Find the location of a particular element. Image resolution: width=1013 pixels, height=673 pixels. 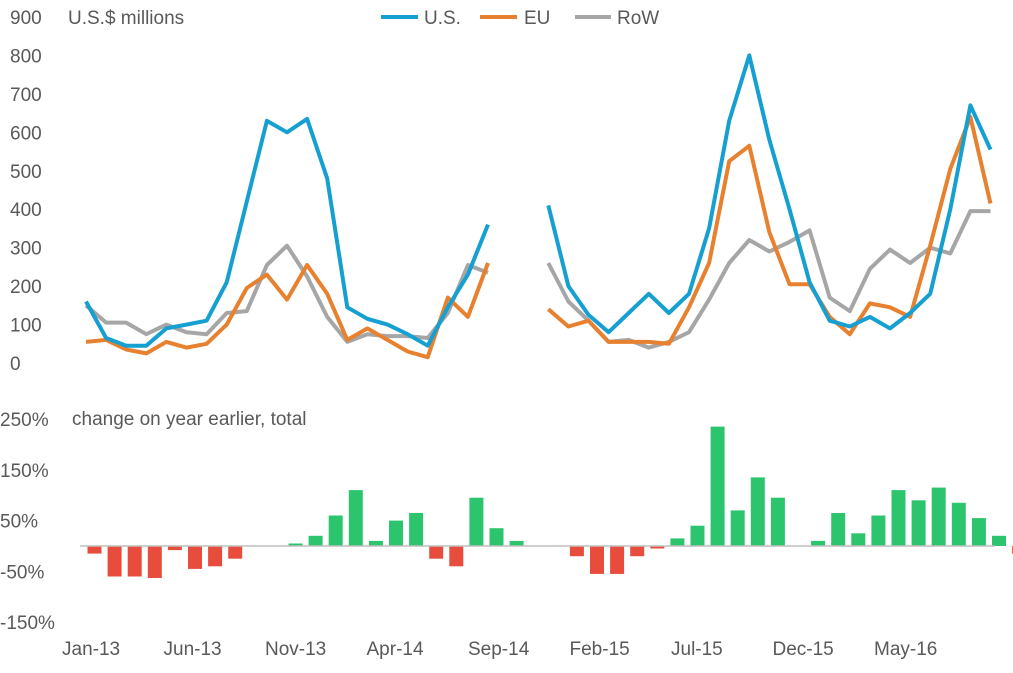

x-tick-label: Jun-13 is located at coordinates (193, 649).